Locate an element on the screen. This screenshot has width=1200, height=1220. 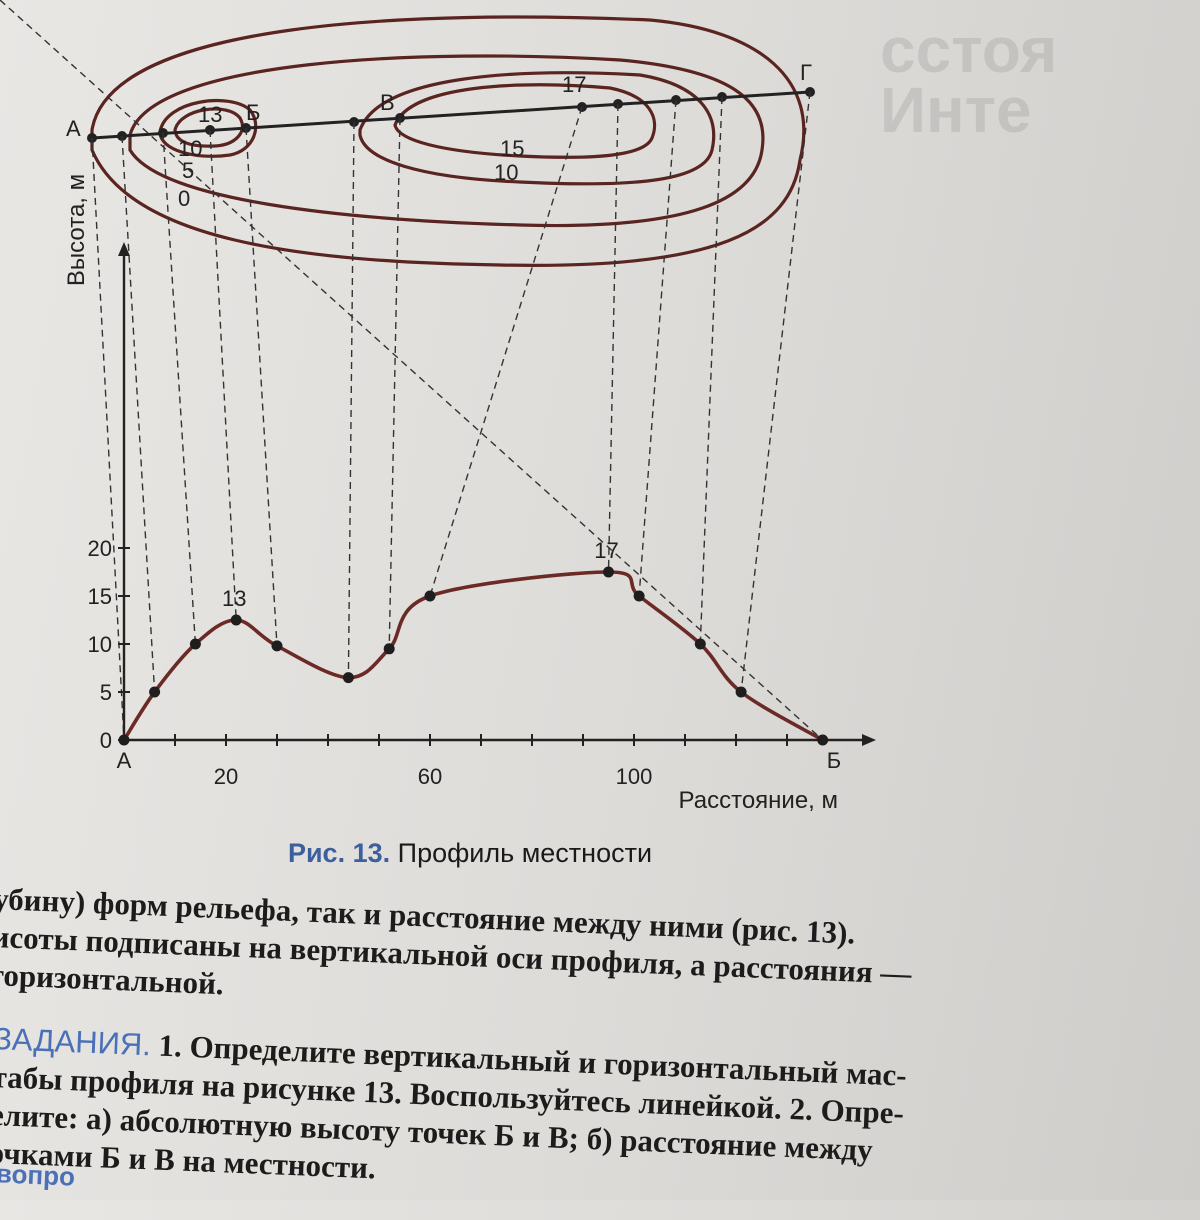
caption-prefix: Рис. is located at coordinates (316, 853).